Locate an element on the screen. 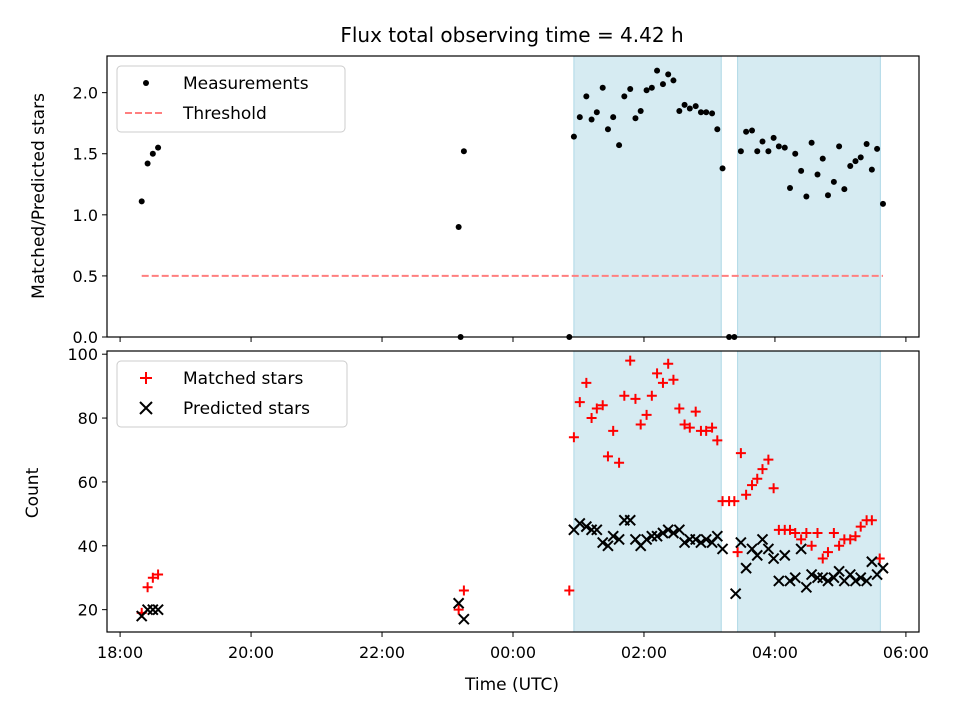  legend-label: Measurements is located at coordinates (246, 84).